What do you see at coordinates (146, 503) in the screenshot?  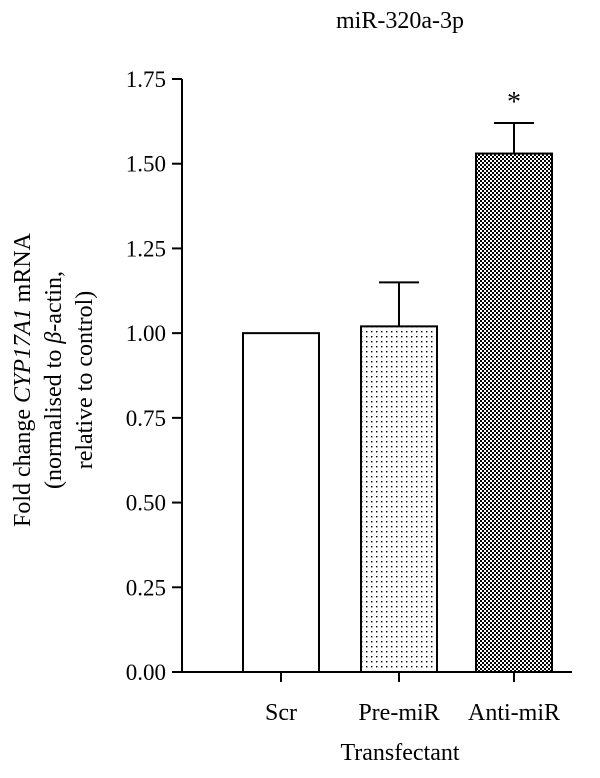 I see `y-tick-label: 0.50` at bounding box center [146, 503].